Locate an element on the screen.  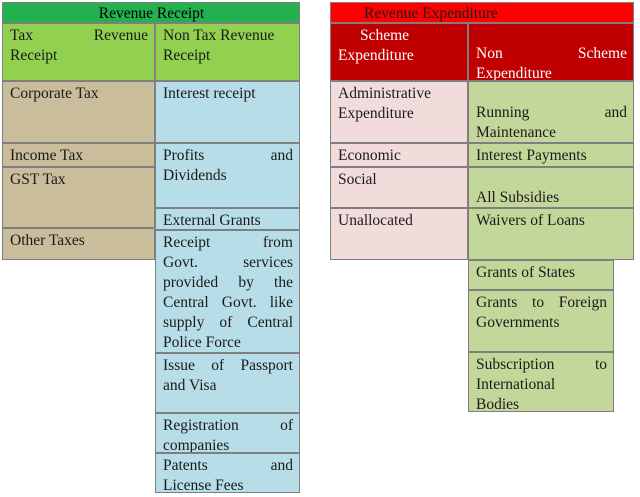
scheme-item-unallocated: Unallocated is located at coordinates (399, 234).